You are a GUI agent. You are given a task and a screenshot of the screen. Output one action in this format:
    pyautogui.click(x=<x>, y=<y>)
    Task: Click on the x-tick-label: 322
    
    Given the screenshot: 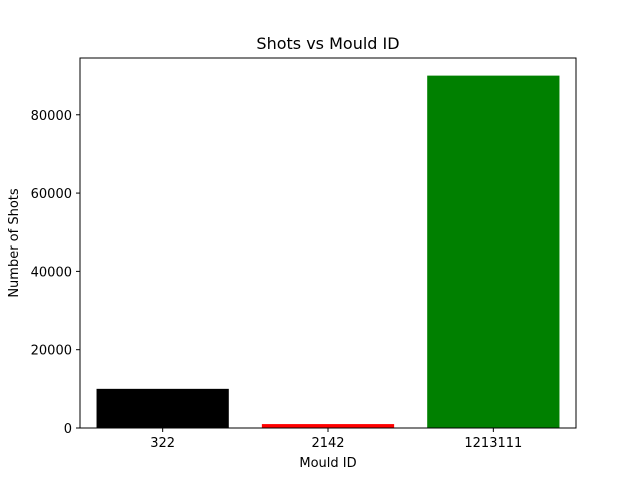 What is the action you would take?
    pyautogui.click(x=162, y=443)
    